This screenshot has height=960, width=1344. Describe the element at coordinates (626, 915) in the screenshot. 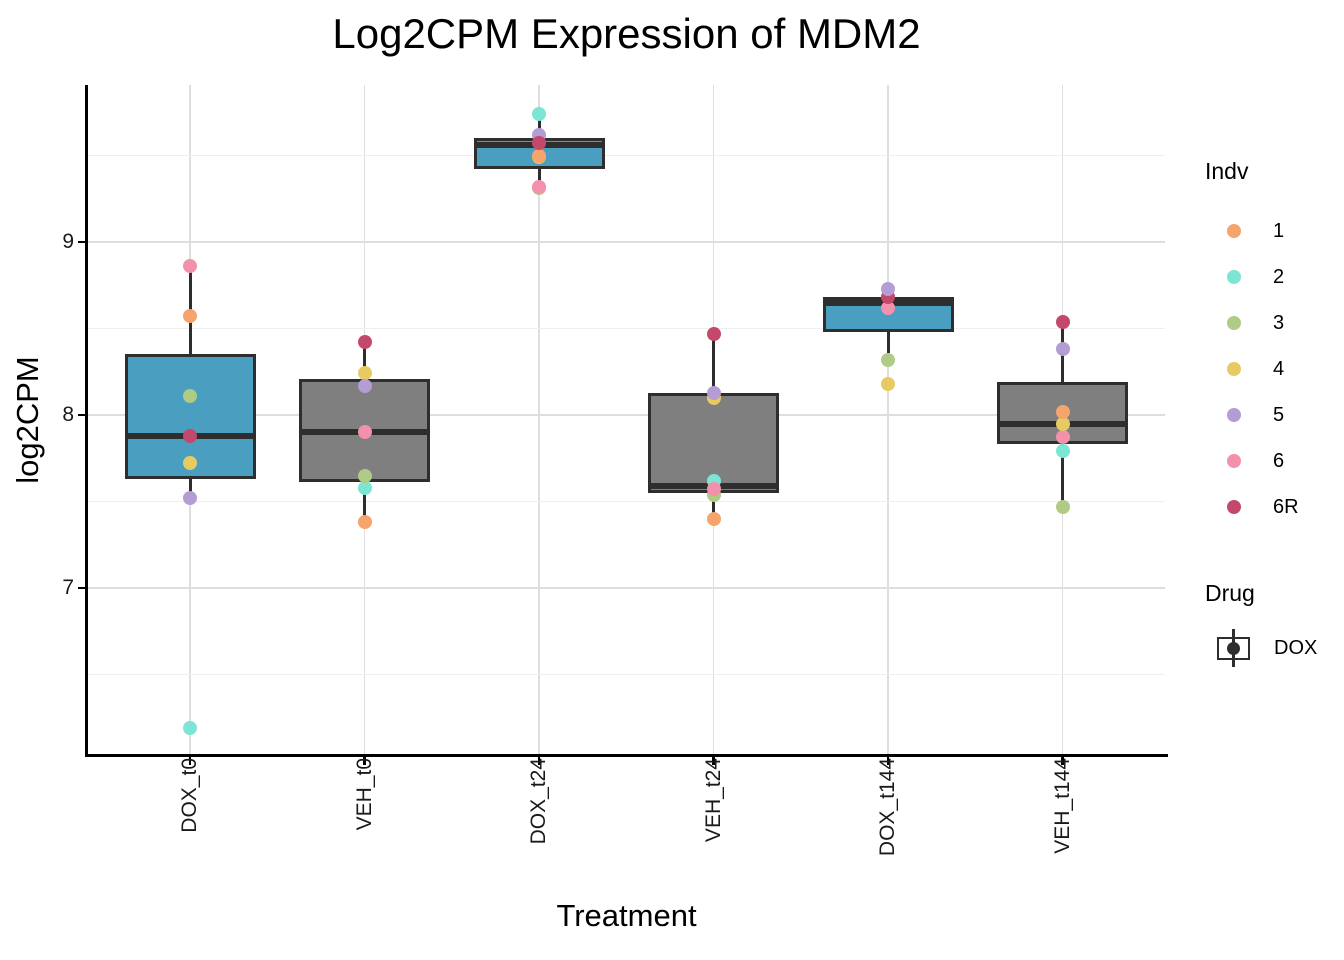

I see `x-axis-title: Treatment` at that location.